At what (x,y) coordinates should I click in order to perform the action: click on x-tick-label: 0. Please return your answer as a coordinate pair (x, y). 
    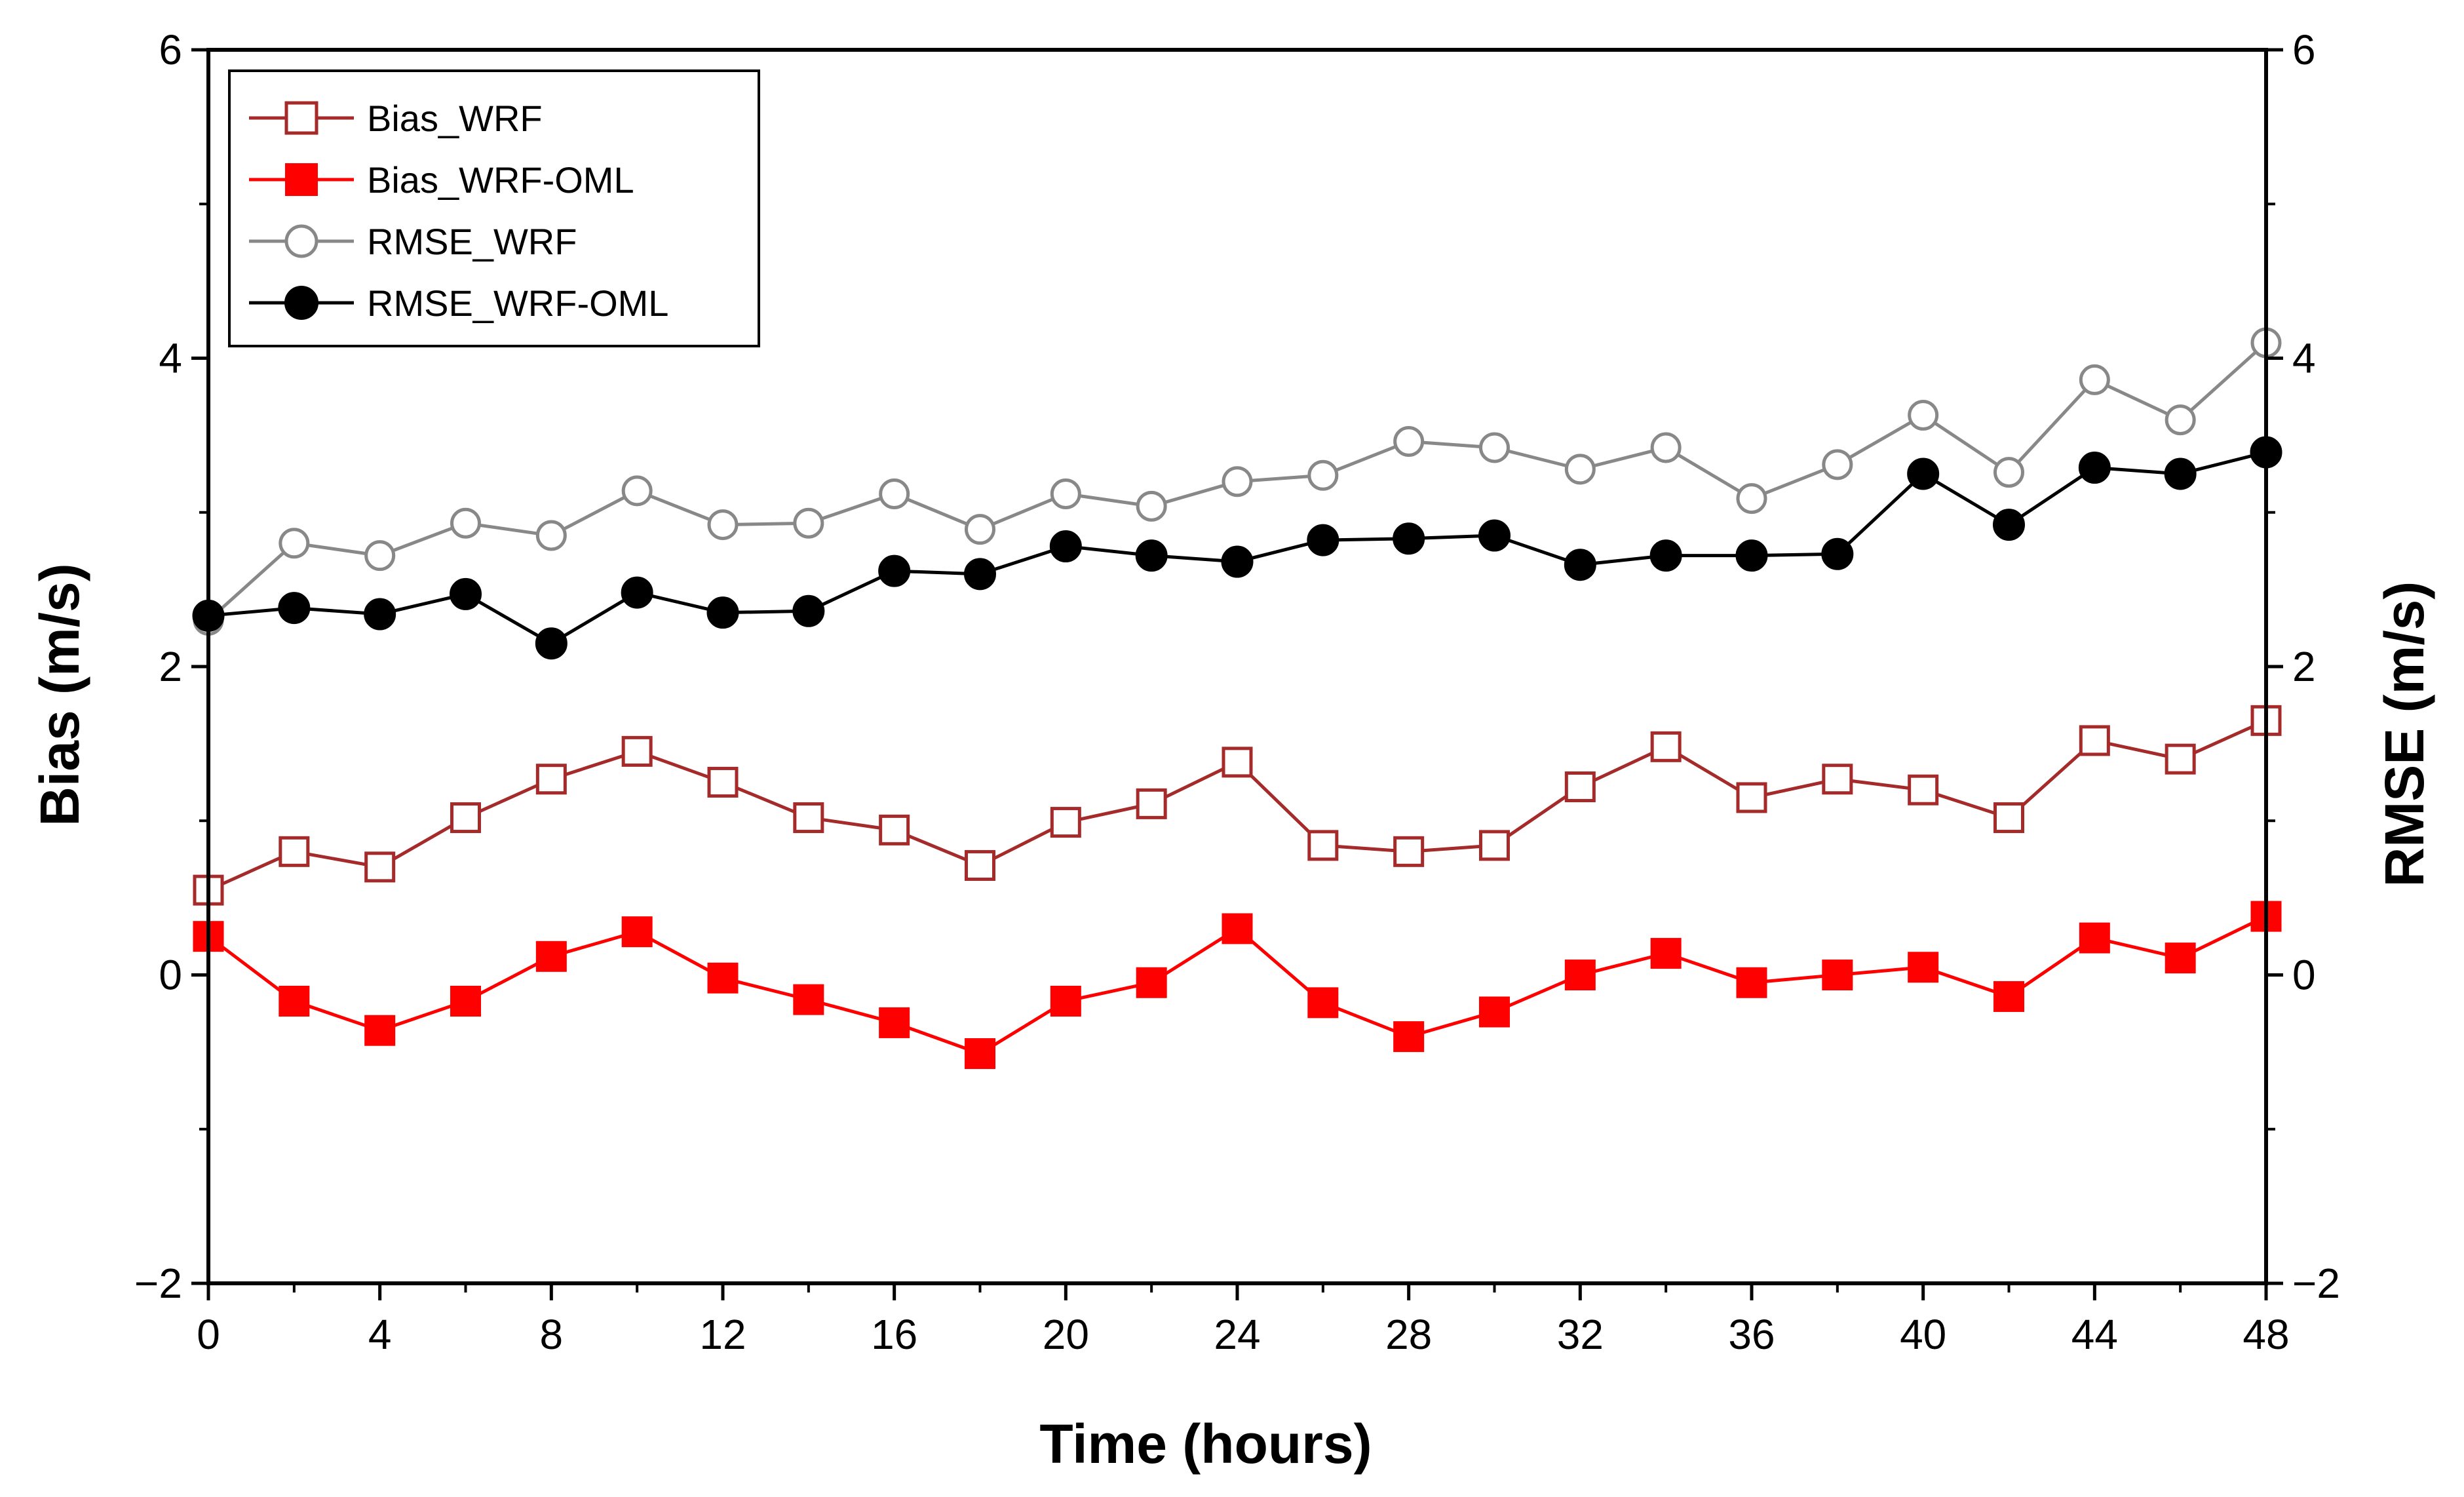
    Looking at the image, I should click on (208, 1334).